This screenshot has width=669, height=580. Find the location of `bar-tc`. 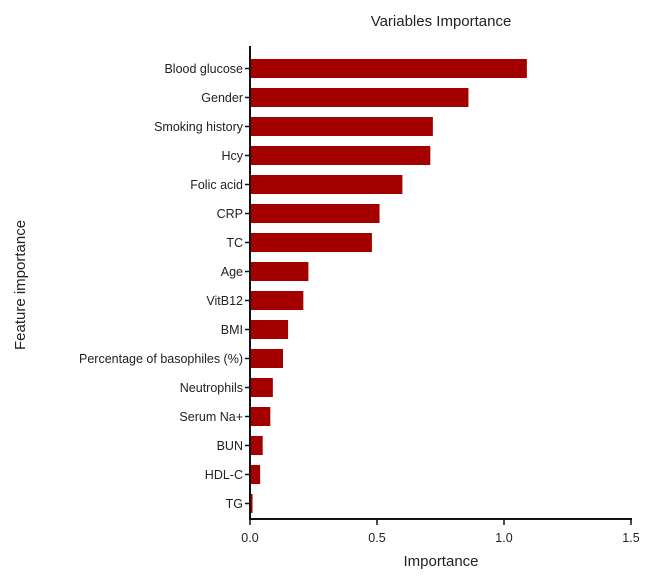

bar-tc is located at coordinates (311, 242).